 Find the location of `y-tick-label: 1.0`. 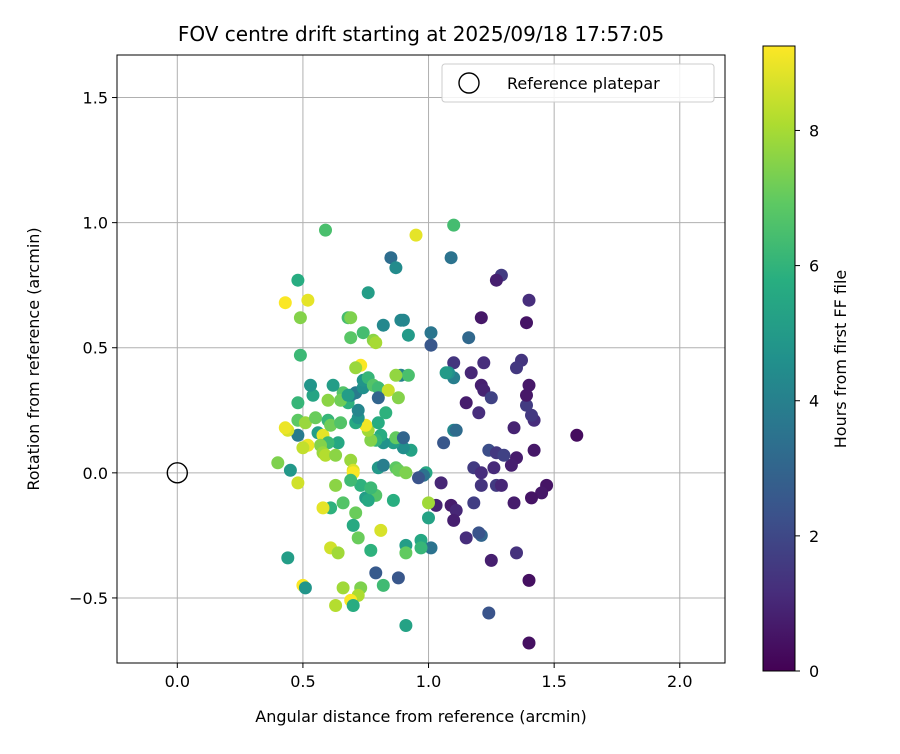

y-tick-label: 1.0 is located at coordinates (95, 223).